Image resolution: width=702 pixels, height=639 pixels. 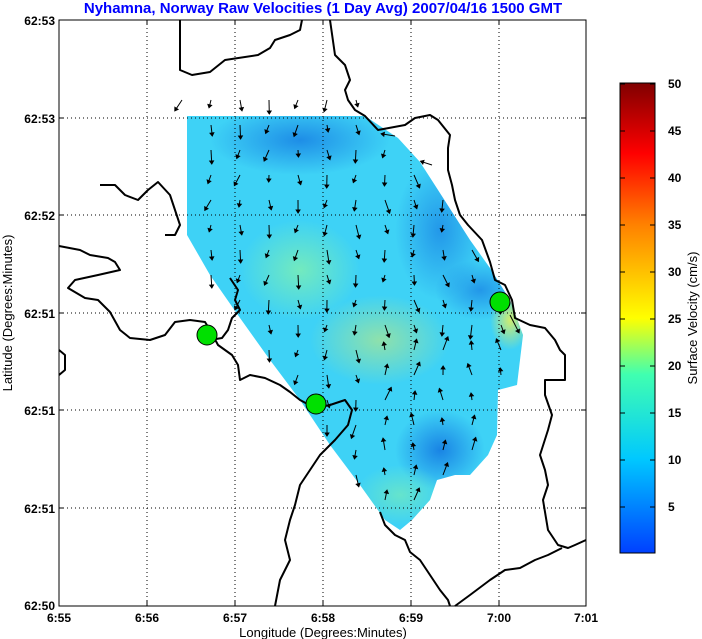 What do you see at coordinates (675, 319) in the screenshot?
I see `colorbar-tick-label: 25` at bounding box center [675, 319].